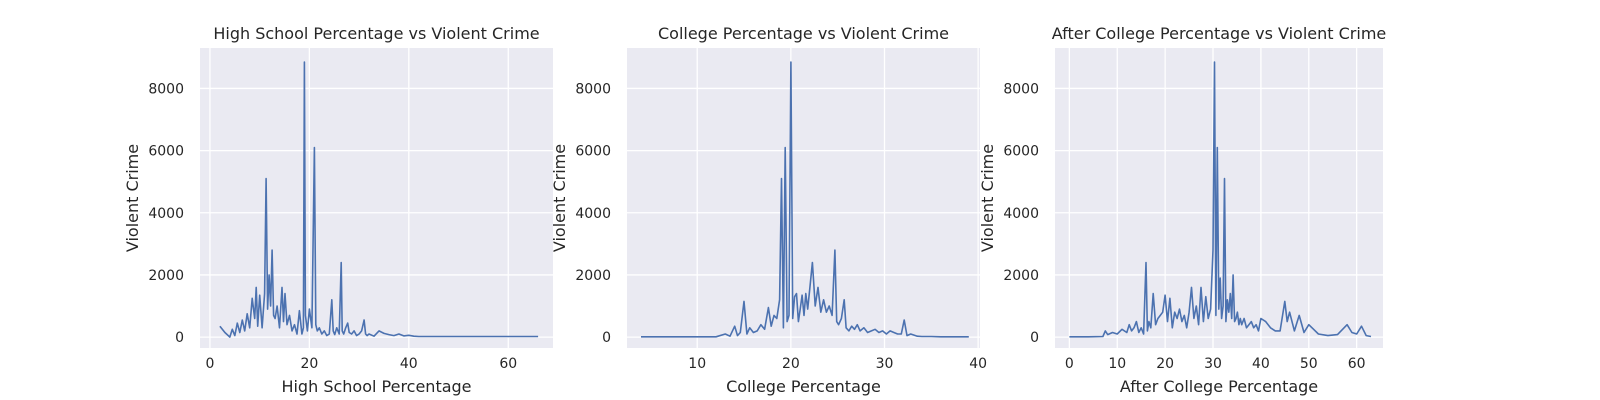 The width and height of the screenshot is (1600, 400). What do you see at coordinates (803, 33) in the screenshot?
I see `chart-title: College Percentage vs Violent Crime` at bounding box center [803, 33].